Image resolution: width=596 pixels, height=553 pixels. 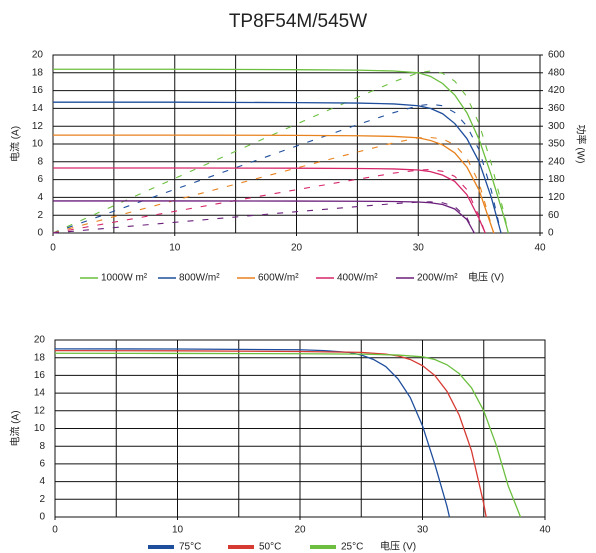 I want to click on legend-label: 25°C, so click(x=352, y=547).